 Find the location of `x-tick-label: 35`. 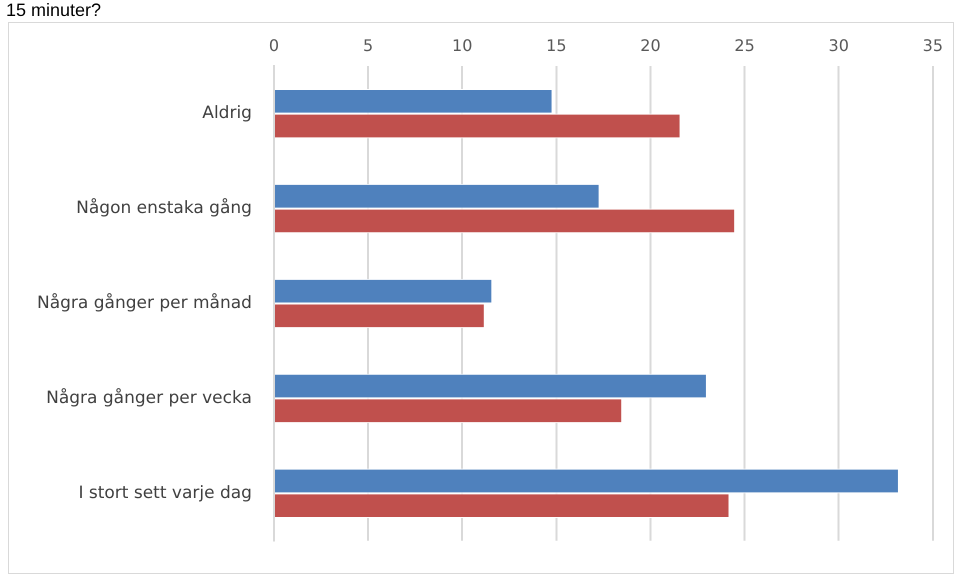

x-tick-label: 35 is located at coordinates (932, 45).